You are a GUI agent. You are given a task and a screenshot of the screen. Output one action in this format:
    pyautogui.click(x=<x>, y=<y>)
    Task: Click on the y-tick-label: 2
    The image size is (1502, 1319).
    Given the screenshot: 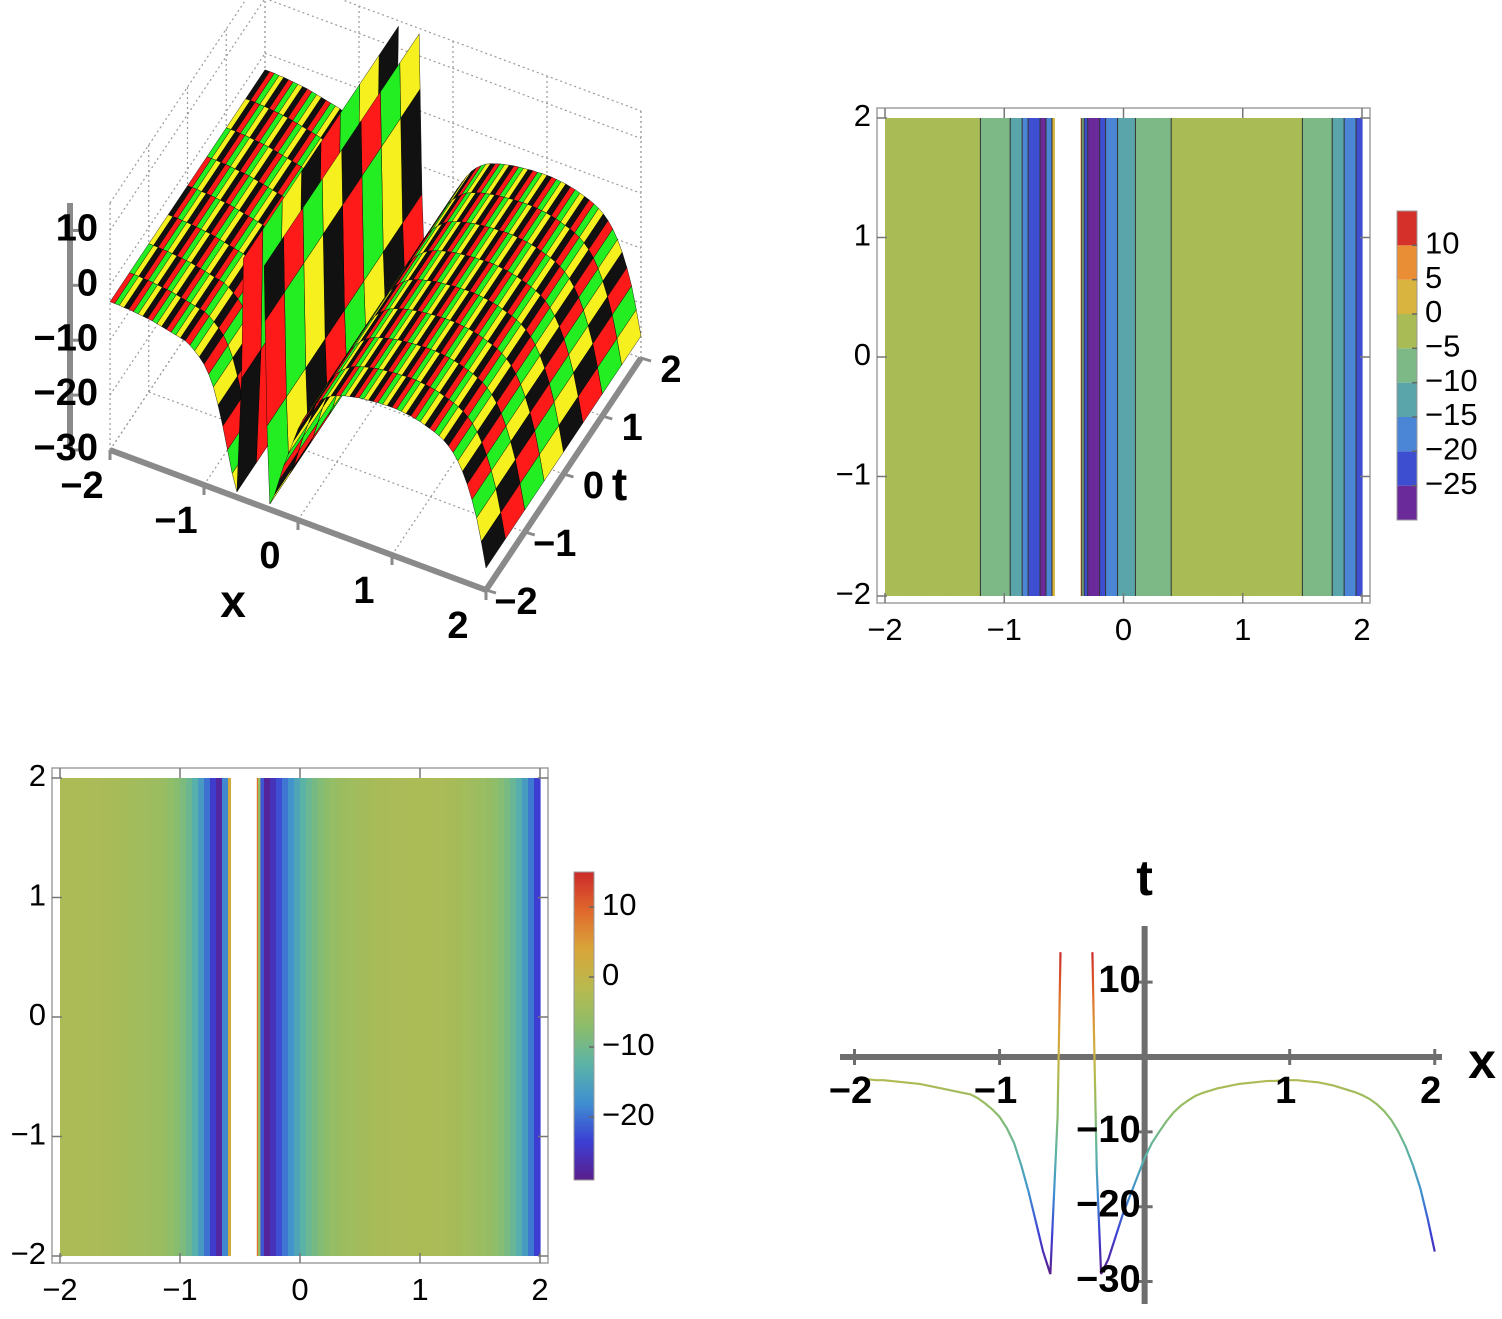 What is the action you would take?
    pyautogui.click(x=862, y=115)
    